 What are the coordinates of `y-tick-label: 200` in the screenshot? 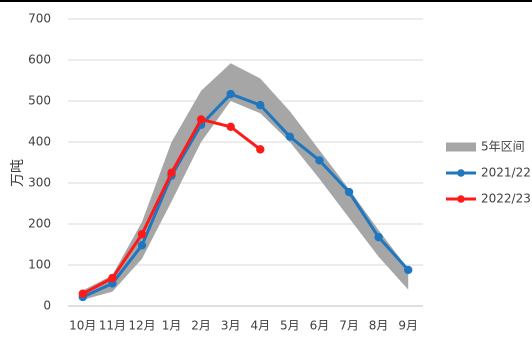 It's located at (39, 224).